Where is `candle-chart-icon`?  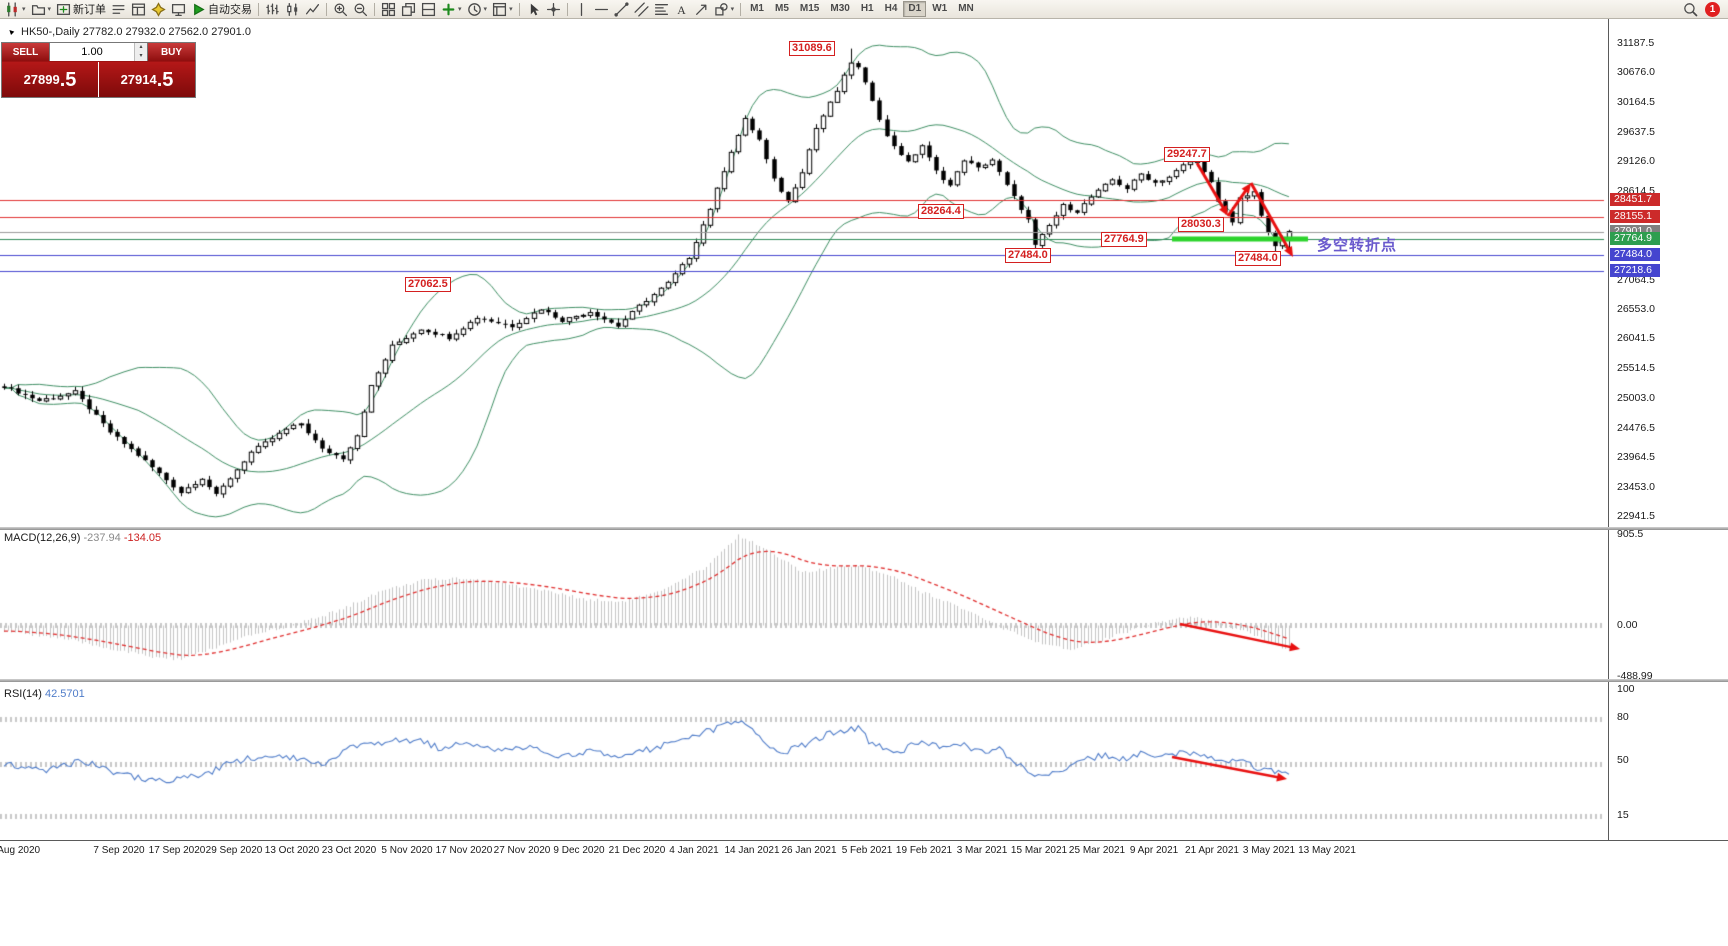 candle-chart-icon is located at coordinates (12, 9).